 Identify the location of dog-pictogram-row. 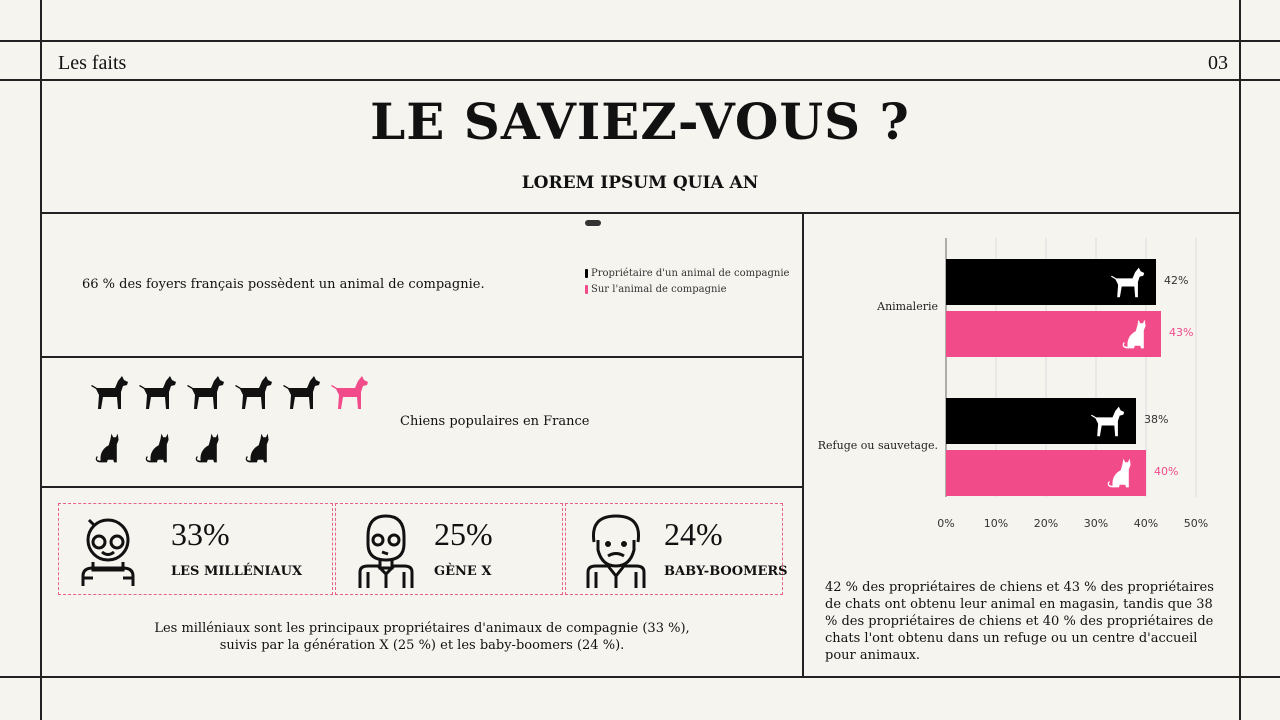
(230, 392).